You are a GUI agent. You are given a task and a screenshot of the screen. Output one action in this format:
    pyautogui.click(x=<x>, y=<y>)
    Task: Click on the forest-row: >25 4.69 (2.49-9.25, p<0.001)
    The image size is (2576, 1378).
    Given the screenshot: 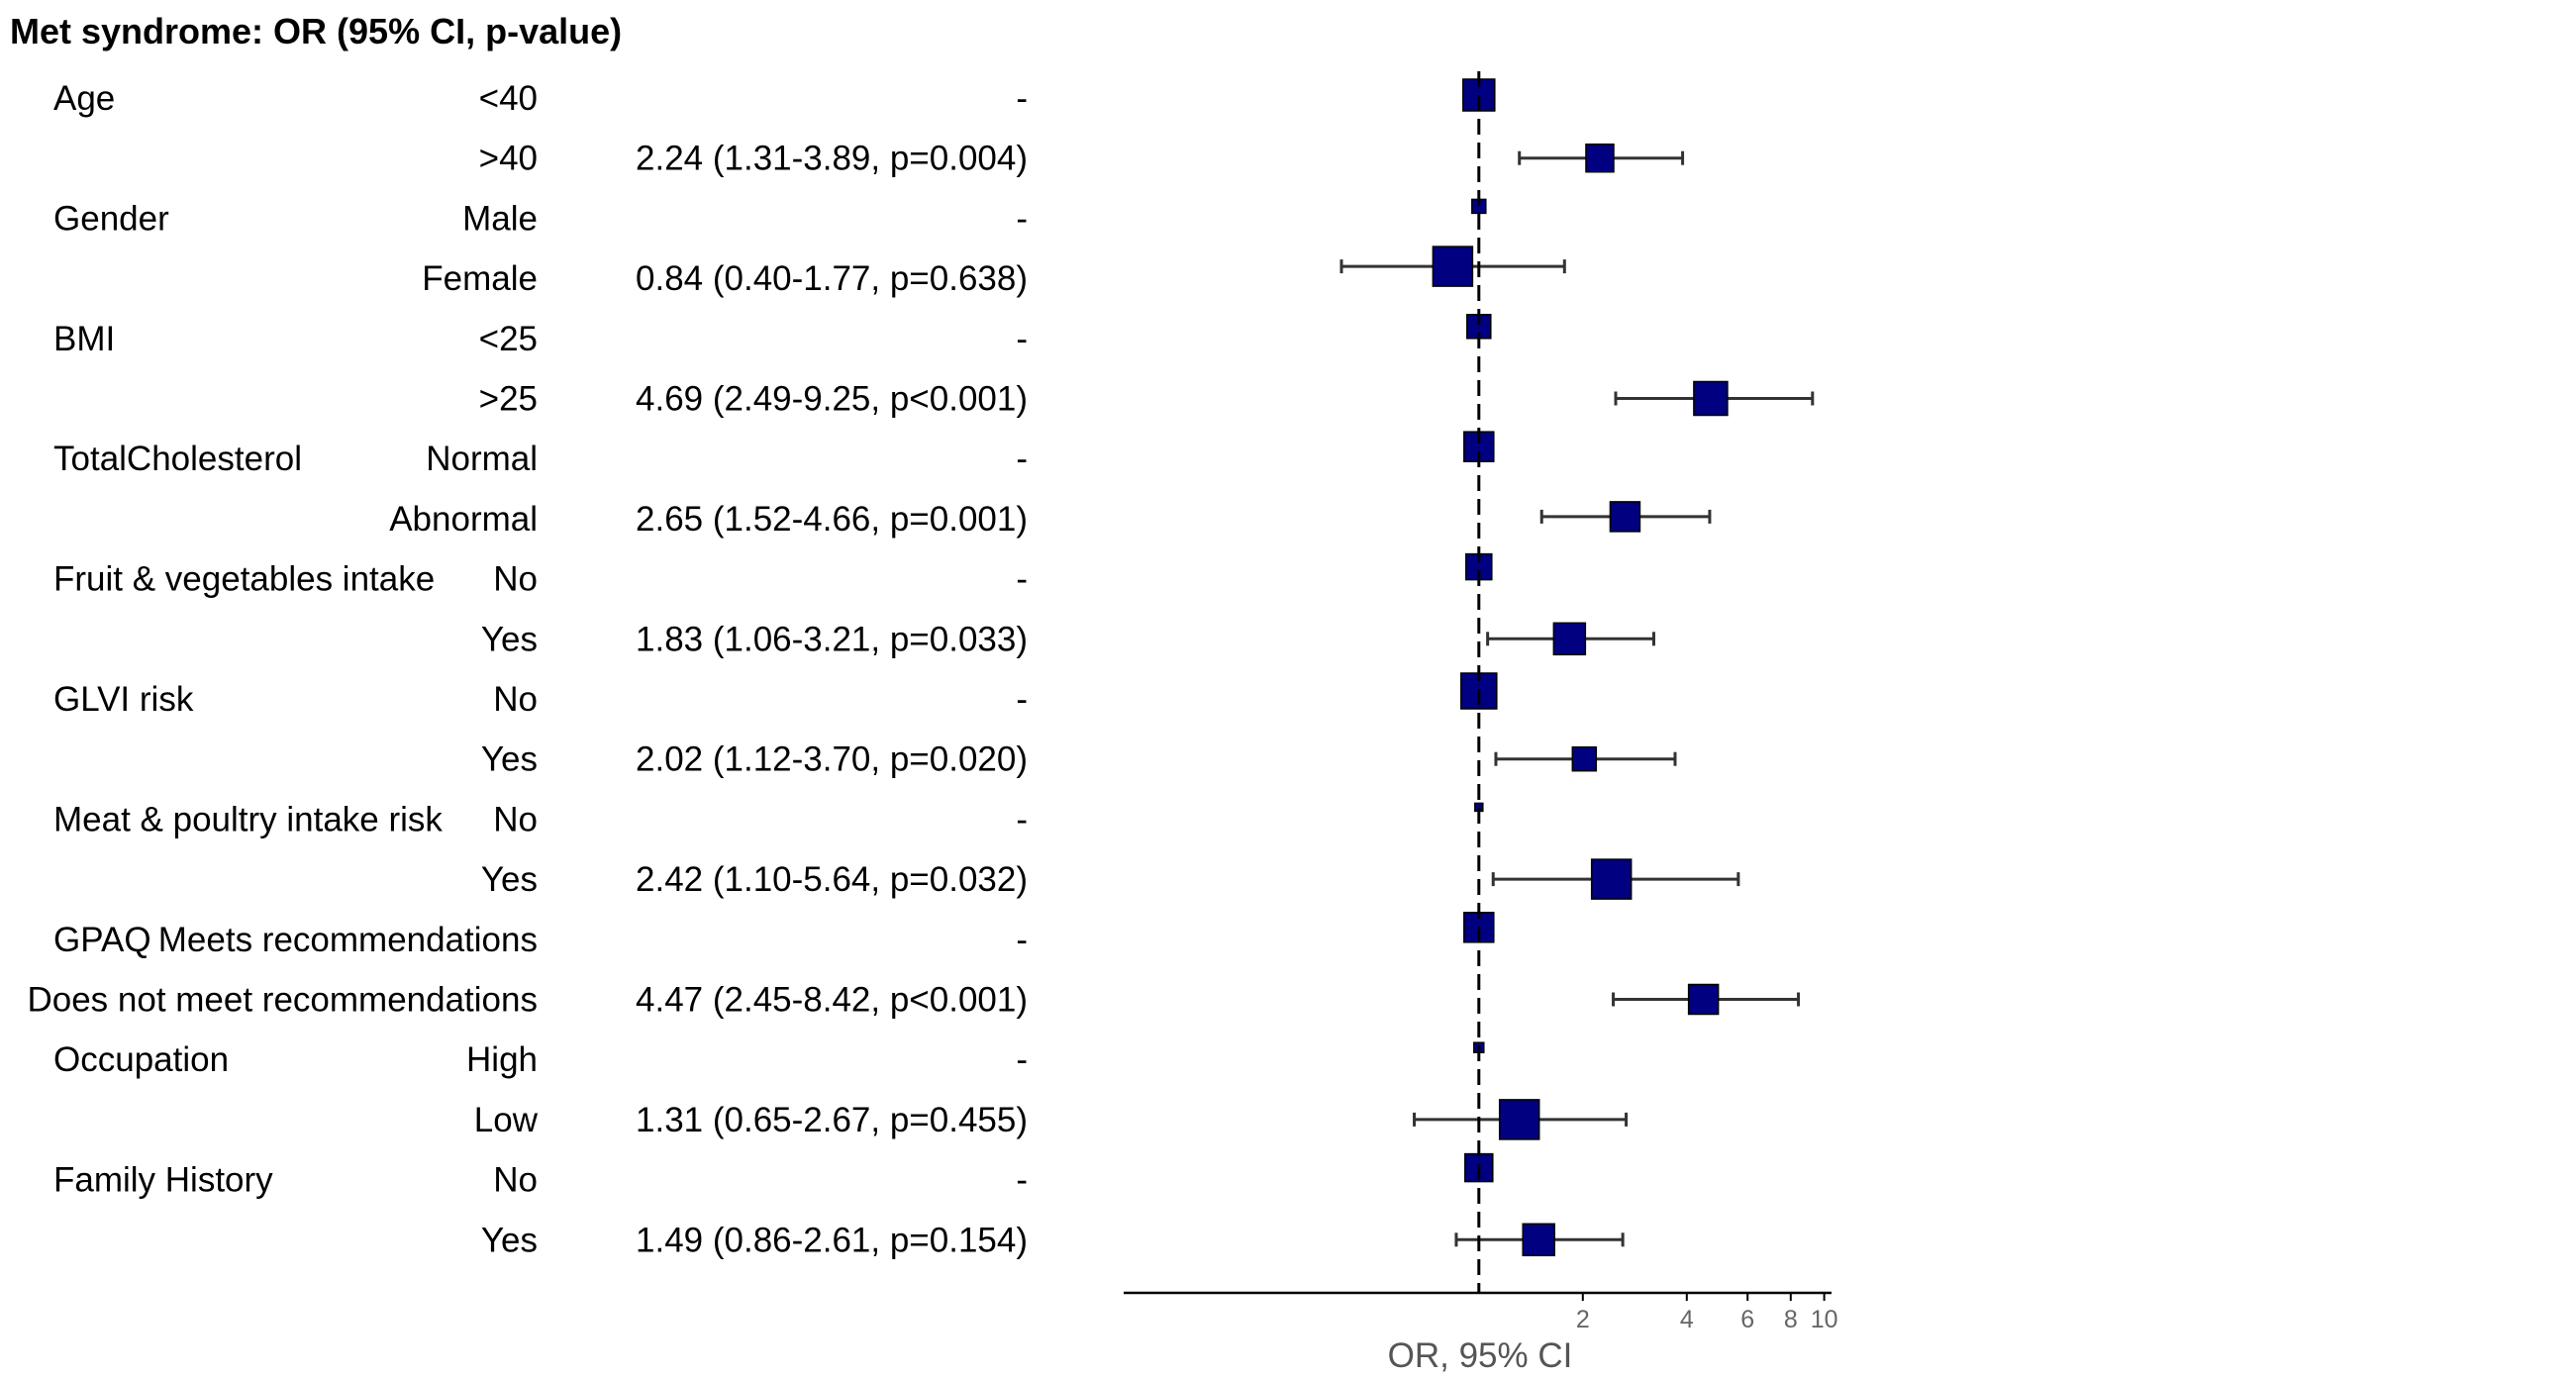 What is the action you would take?
    pyautogui.click(x=754, y=399)
    